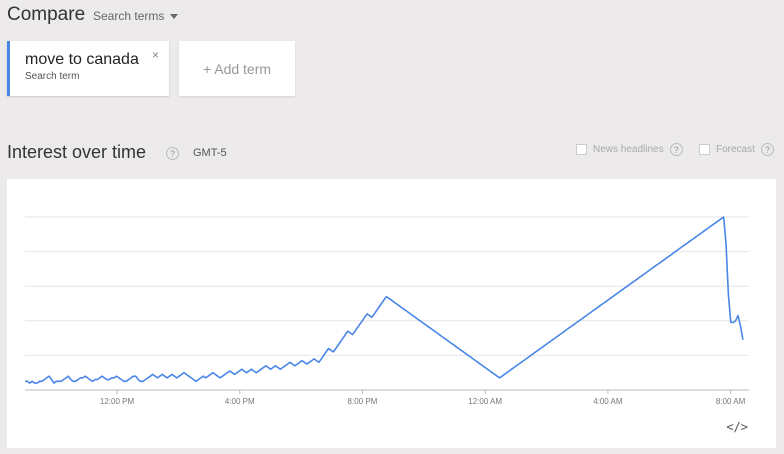 The height and width of the screenshot is (454, 784). Describe the element at coordinates (82, 59) in the screenshot. I see `term-name: move to canada` at that location.